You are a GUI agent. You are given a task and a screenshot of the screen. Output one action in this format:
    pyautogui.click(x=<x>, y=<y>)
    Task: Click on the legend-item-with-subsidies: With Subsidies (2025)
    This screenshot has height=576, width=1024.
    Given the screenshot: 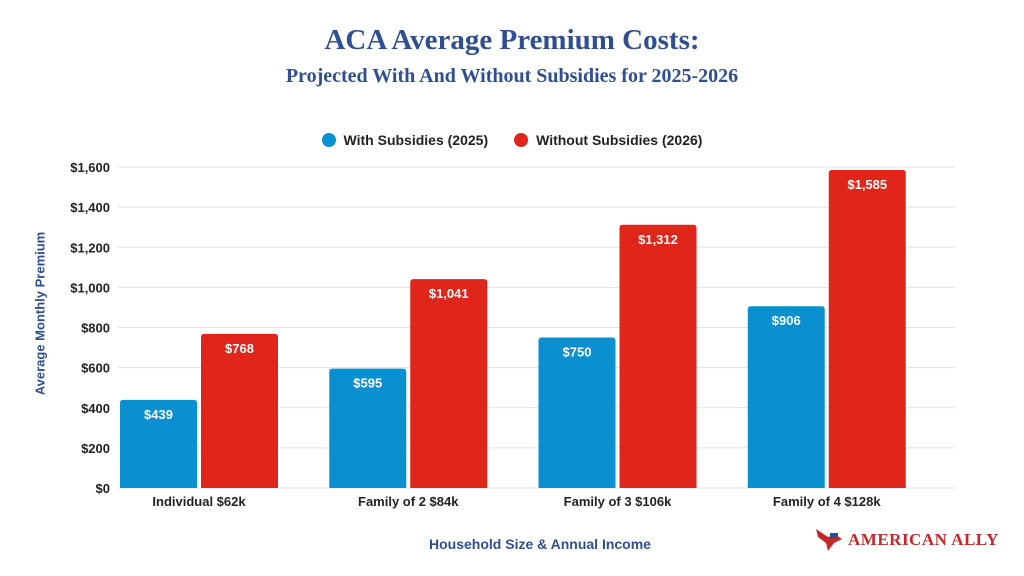 What is the action you would take?
    pyautogui.click(x=405, y=140)
    